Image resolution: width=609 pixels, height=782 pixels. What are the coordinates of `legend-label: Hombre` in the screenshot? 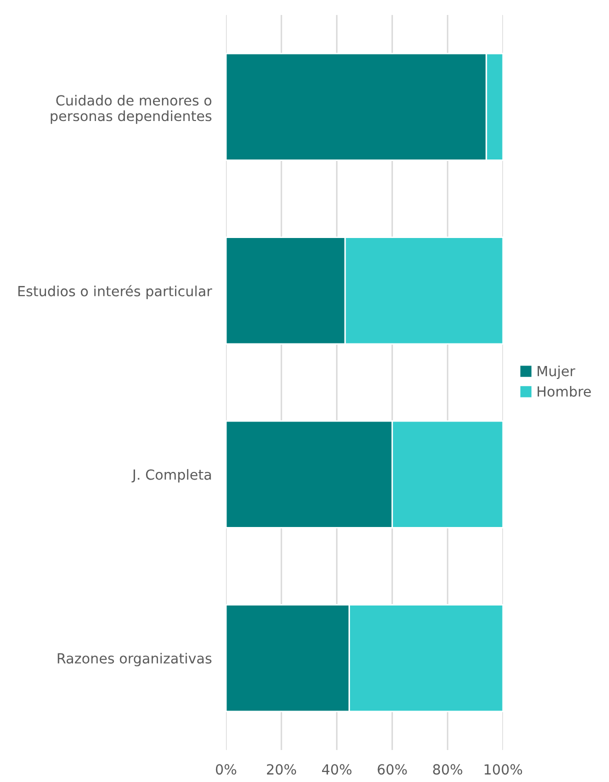 It's located at (564, 391).